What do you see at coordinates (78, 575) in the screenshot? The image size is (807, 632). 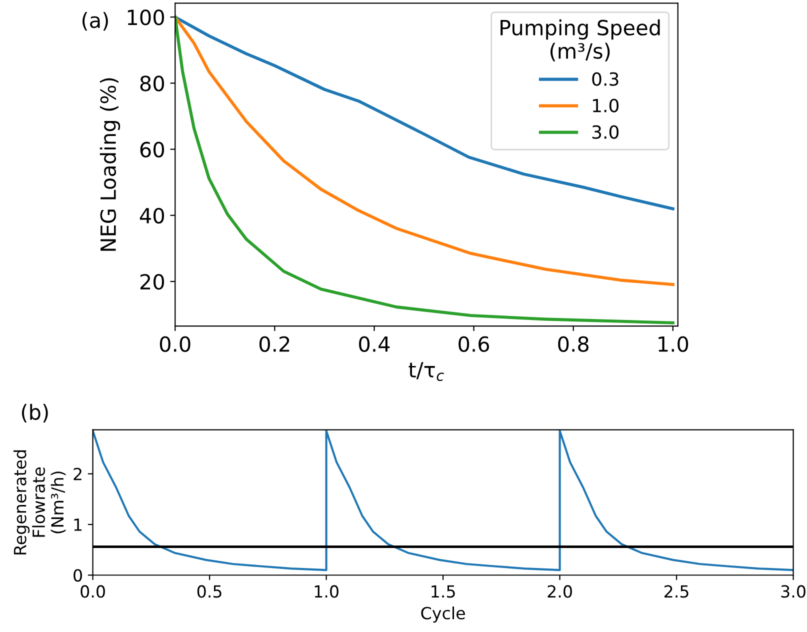 I see `y-tick-label: 0` at bounding box center [78, 575].